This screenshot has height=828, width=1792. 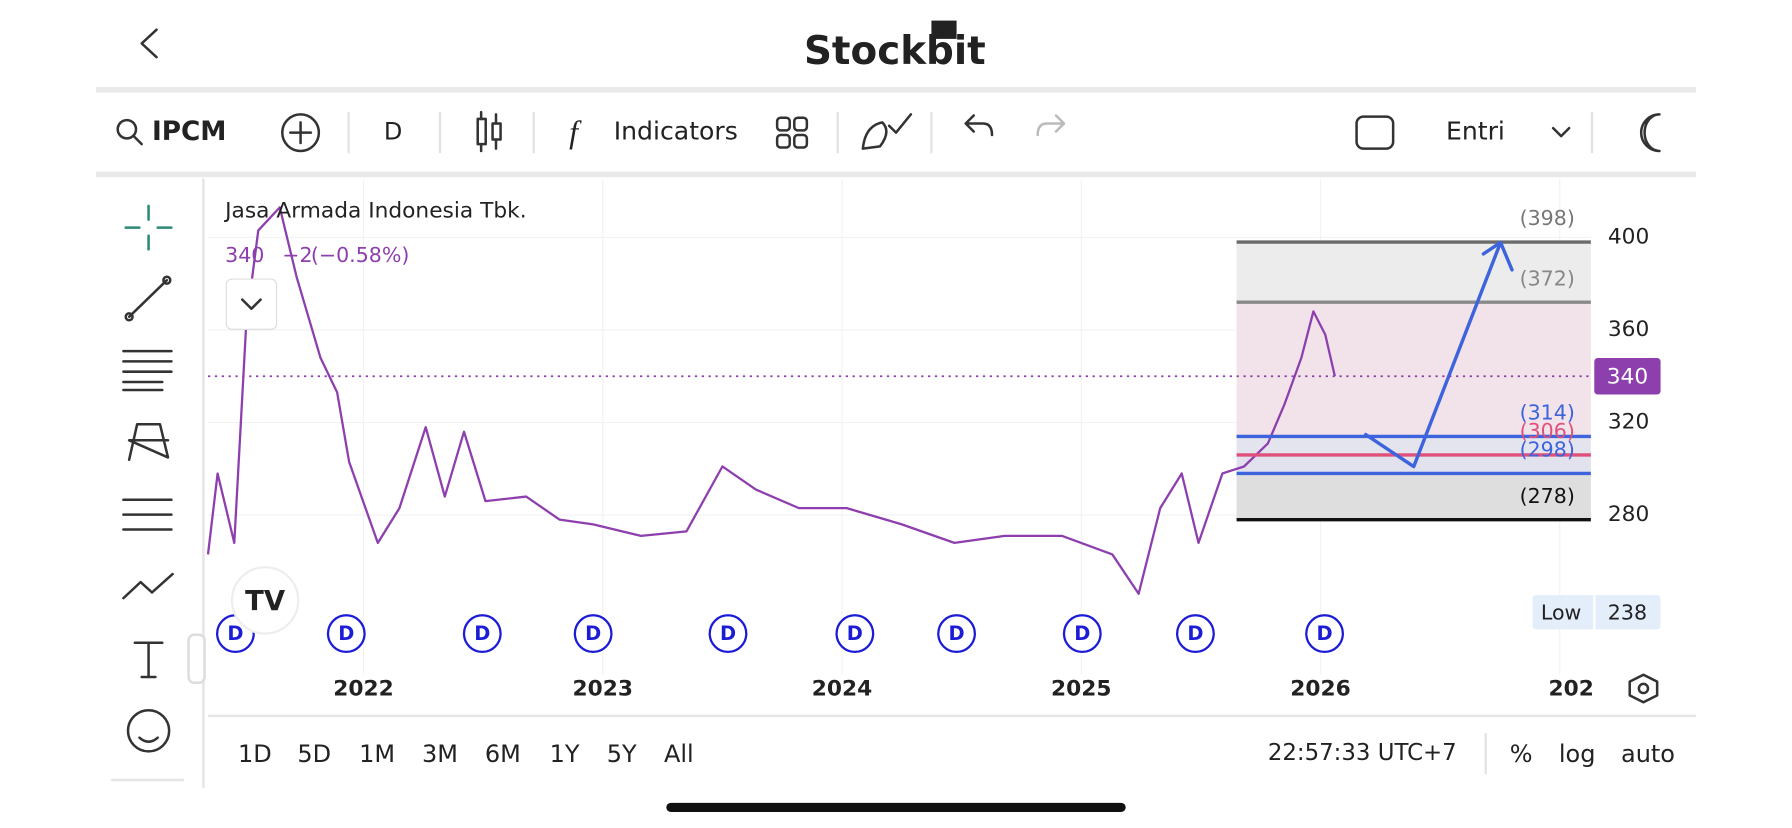 I want to click on fib-label: (298), so click(x=1547, y=450).